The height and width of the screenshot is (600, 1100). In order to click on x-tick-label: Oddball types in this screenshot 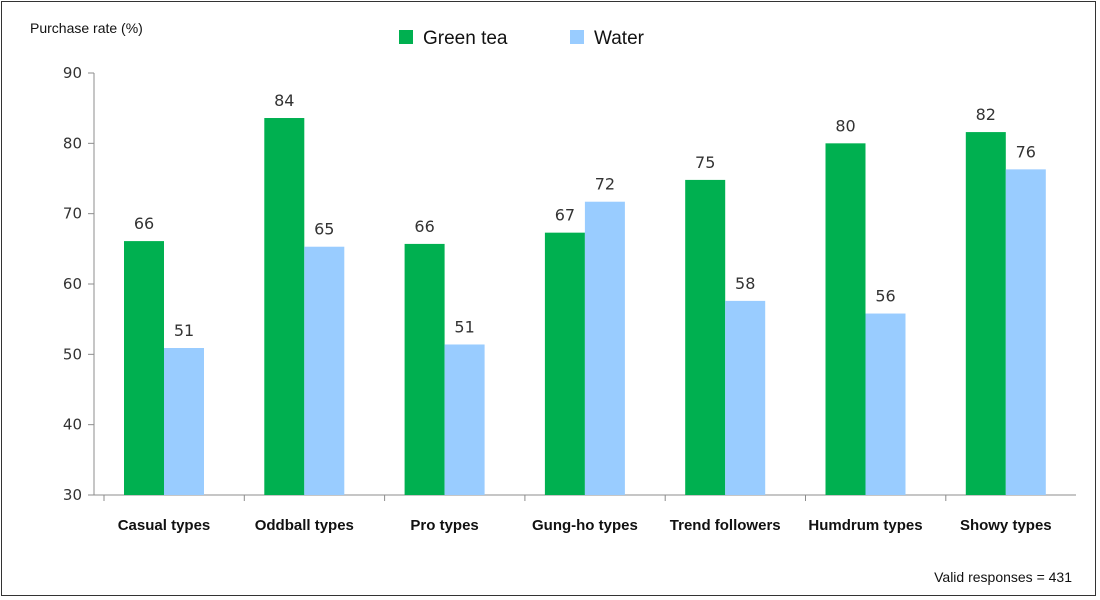, I will do `click(304, 525)`.